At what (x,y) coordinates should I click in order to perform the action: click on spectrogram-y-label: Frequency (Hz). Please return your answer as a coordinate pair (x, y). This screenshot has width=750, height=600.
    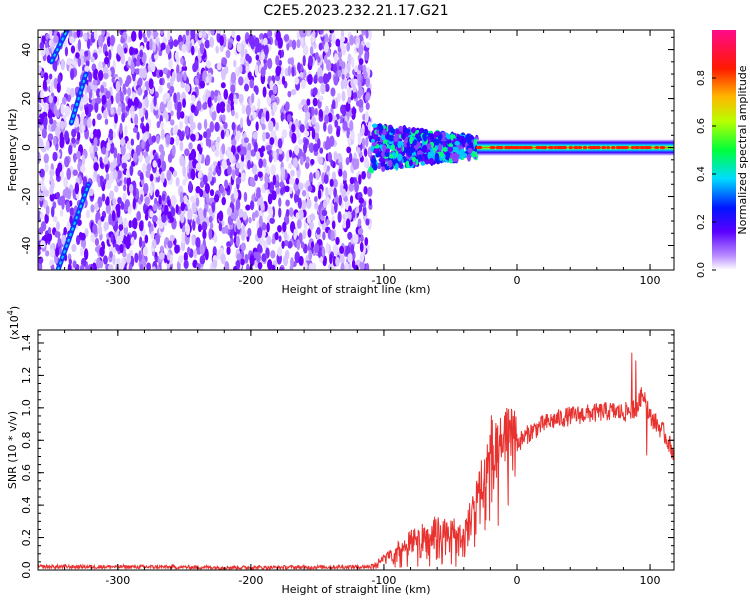
    Looking at the image, I should click on (12, 150).